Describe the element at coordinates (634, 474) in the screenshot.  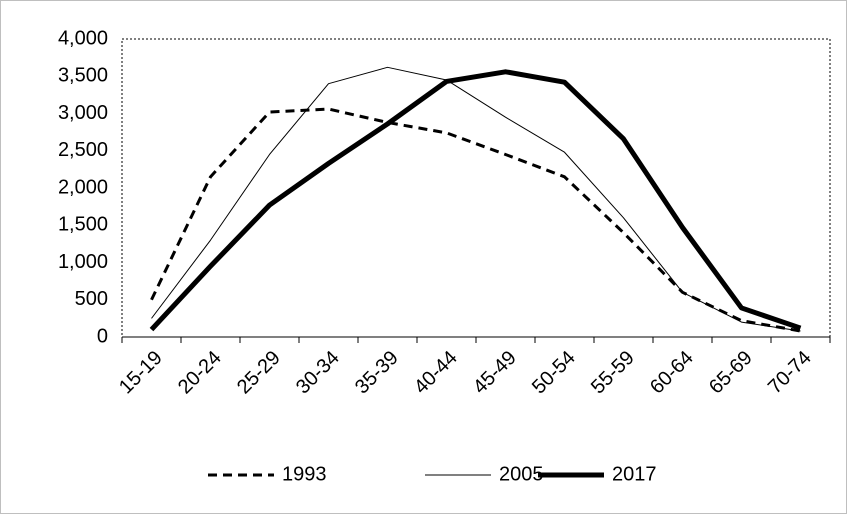
I see `legend-label: 2017` at that location.